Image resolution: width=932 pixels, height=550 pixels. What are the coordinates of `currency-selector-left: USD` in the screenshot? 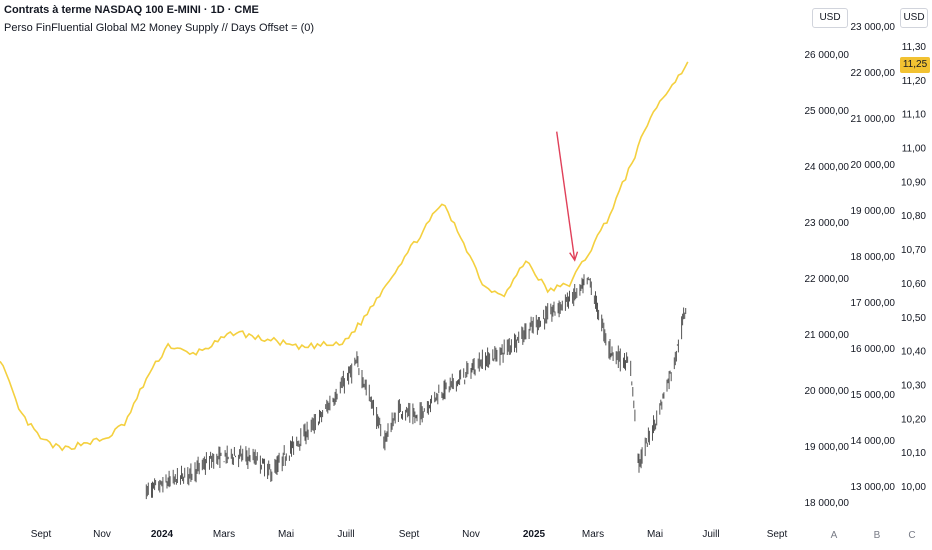 It's located at (830, 18).